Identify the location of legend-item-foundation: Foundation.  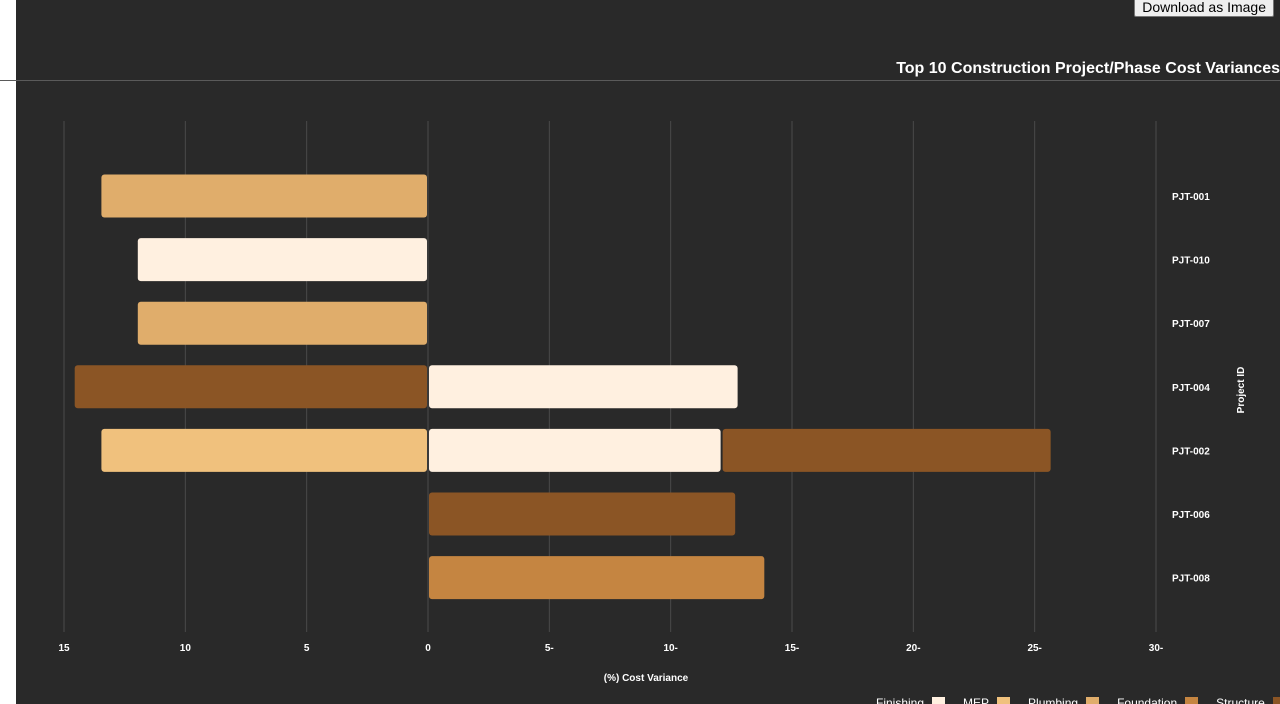
(1158, 700).